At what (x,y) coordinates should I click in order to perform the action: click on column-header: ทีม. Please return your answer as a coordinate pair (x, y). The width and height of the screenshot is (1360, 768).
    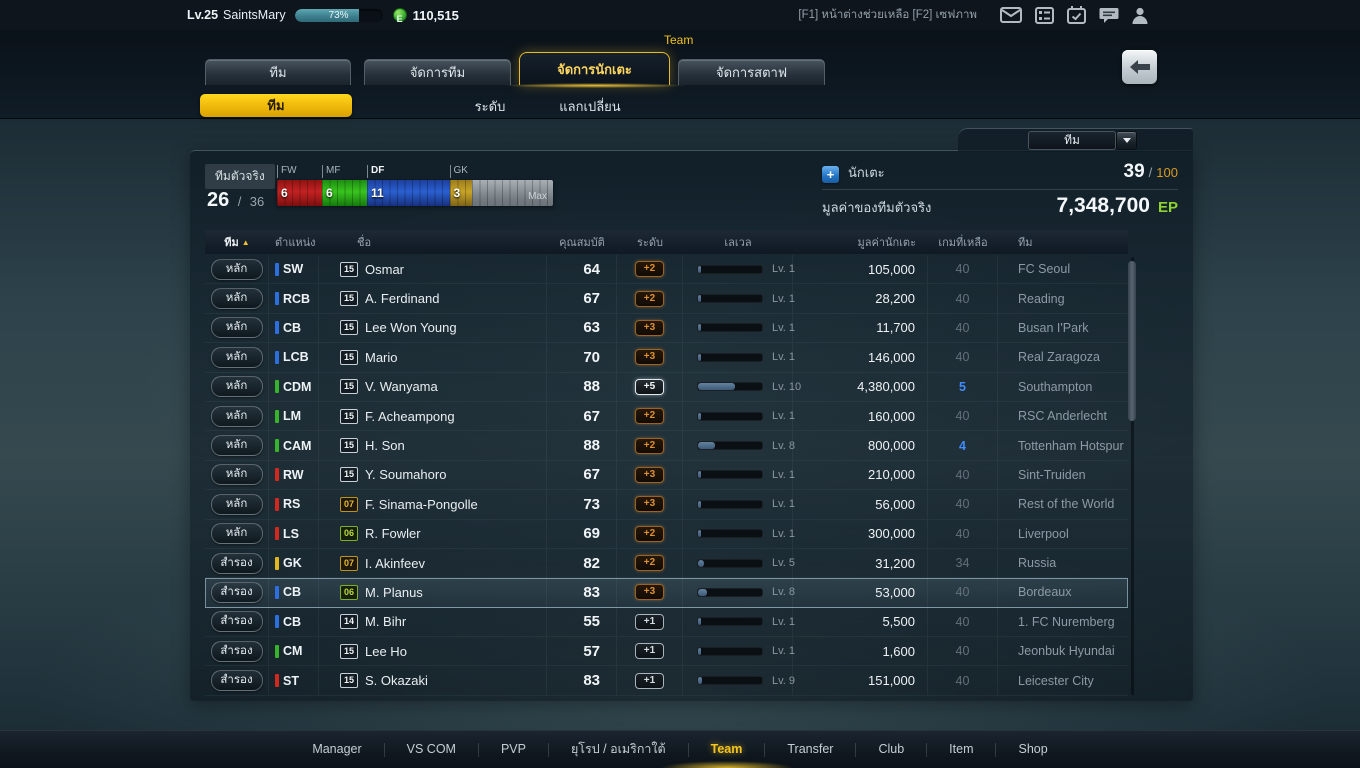
    Looking at the image, I should click on (1063, 242).